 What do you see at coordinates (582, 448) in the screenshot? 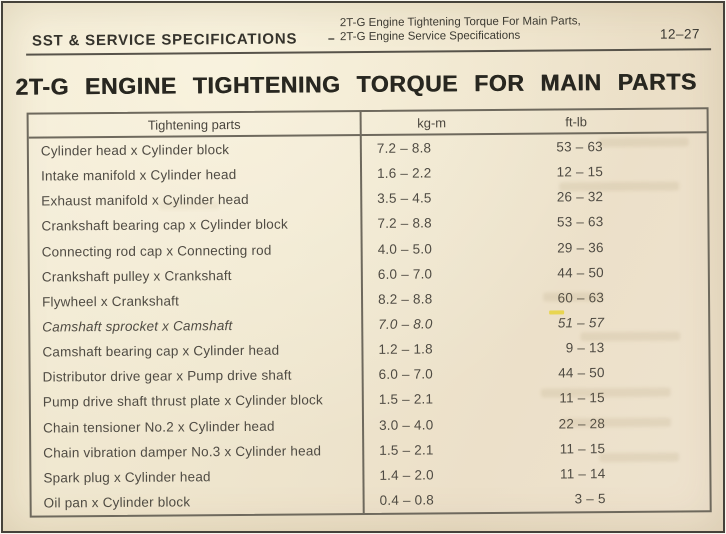
I see `ftlb-value-text: 11 – 15` at bounding box center [582, 448].